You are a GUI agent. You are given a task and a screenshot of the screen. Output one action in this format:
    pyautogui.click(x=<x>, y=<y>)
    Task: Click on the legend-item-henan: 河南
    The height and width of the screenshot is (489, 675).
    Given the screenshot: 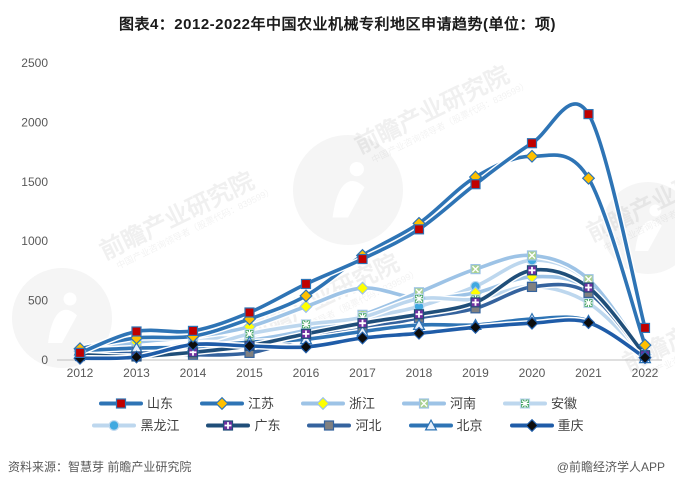 What is the action you would take?
    pyautogui.click(x=438, y=403)
    